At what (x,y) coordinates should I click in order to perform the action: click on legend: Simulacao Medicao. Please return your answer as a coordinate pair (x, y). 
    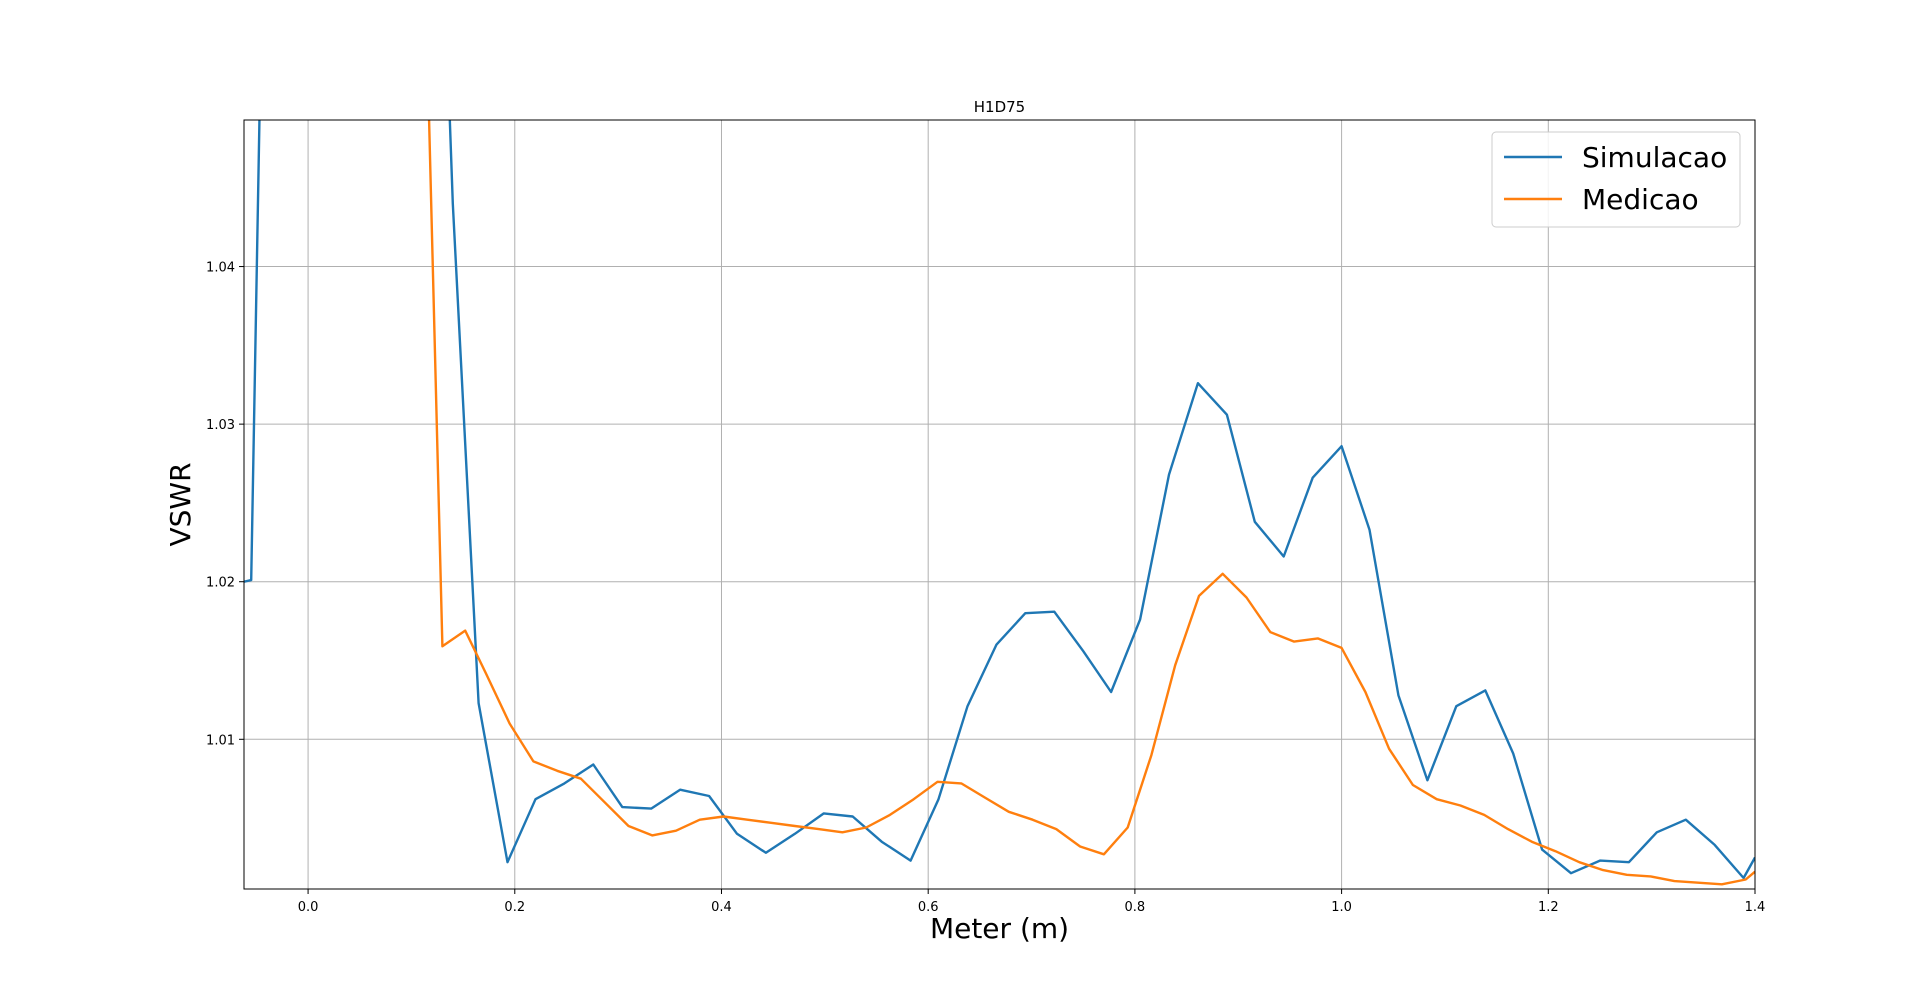
    Looking at the image, I should click on (1616, 179).